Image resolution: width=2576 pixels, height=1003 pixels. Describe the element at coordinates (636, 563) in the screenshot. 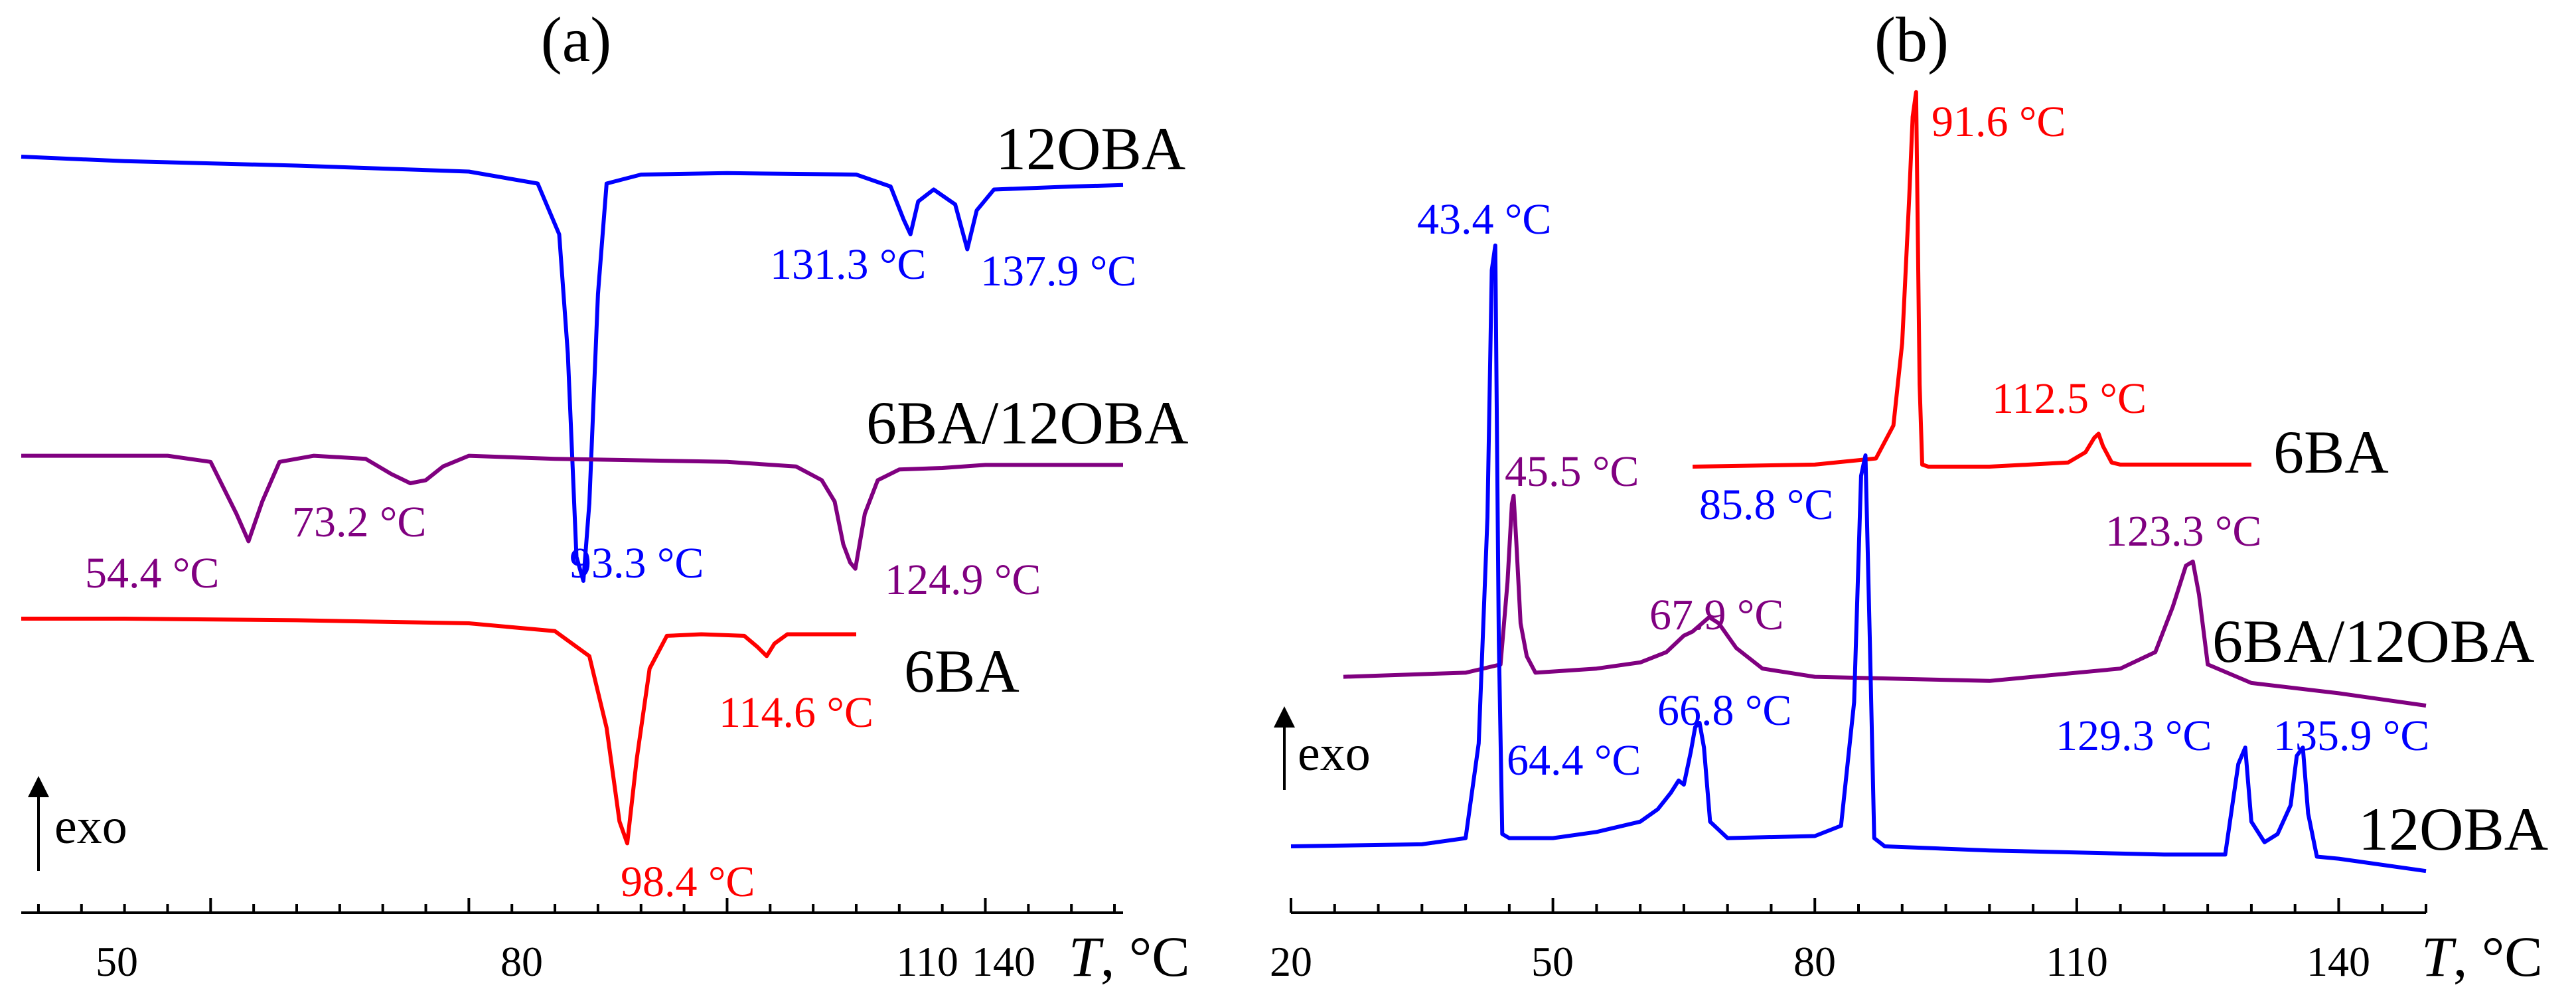

I see `panel-a-peak-label-93-3: 93.3 °C` at that location.